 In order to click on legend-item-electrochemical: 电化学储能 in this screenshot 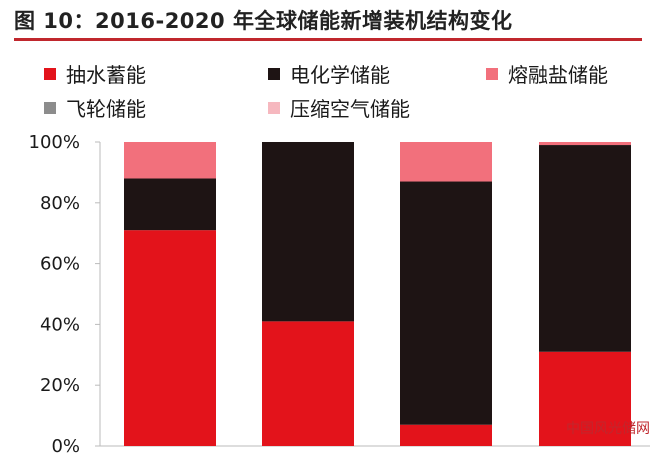, I will do `click(329, 73)`.